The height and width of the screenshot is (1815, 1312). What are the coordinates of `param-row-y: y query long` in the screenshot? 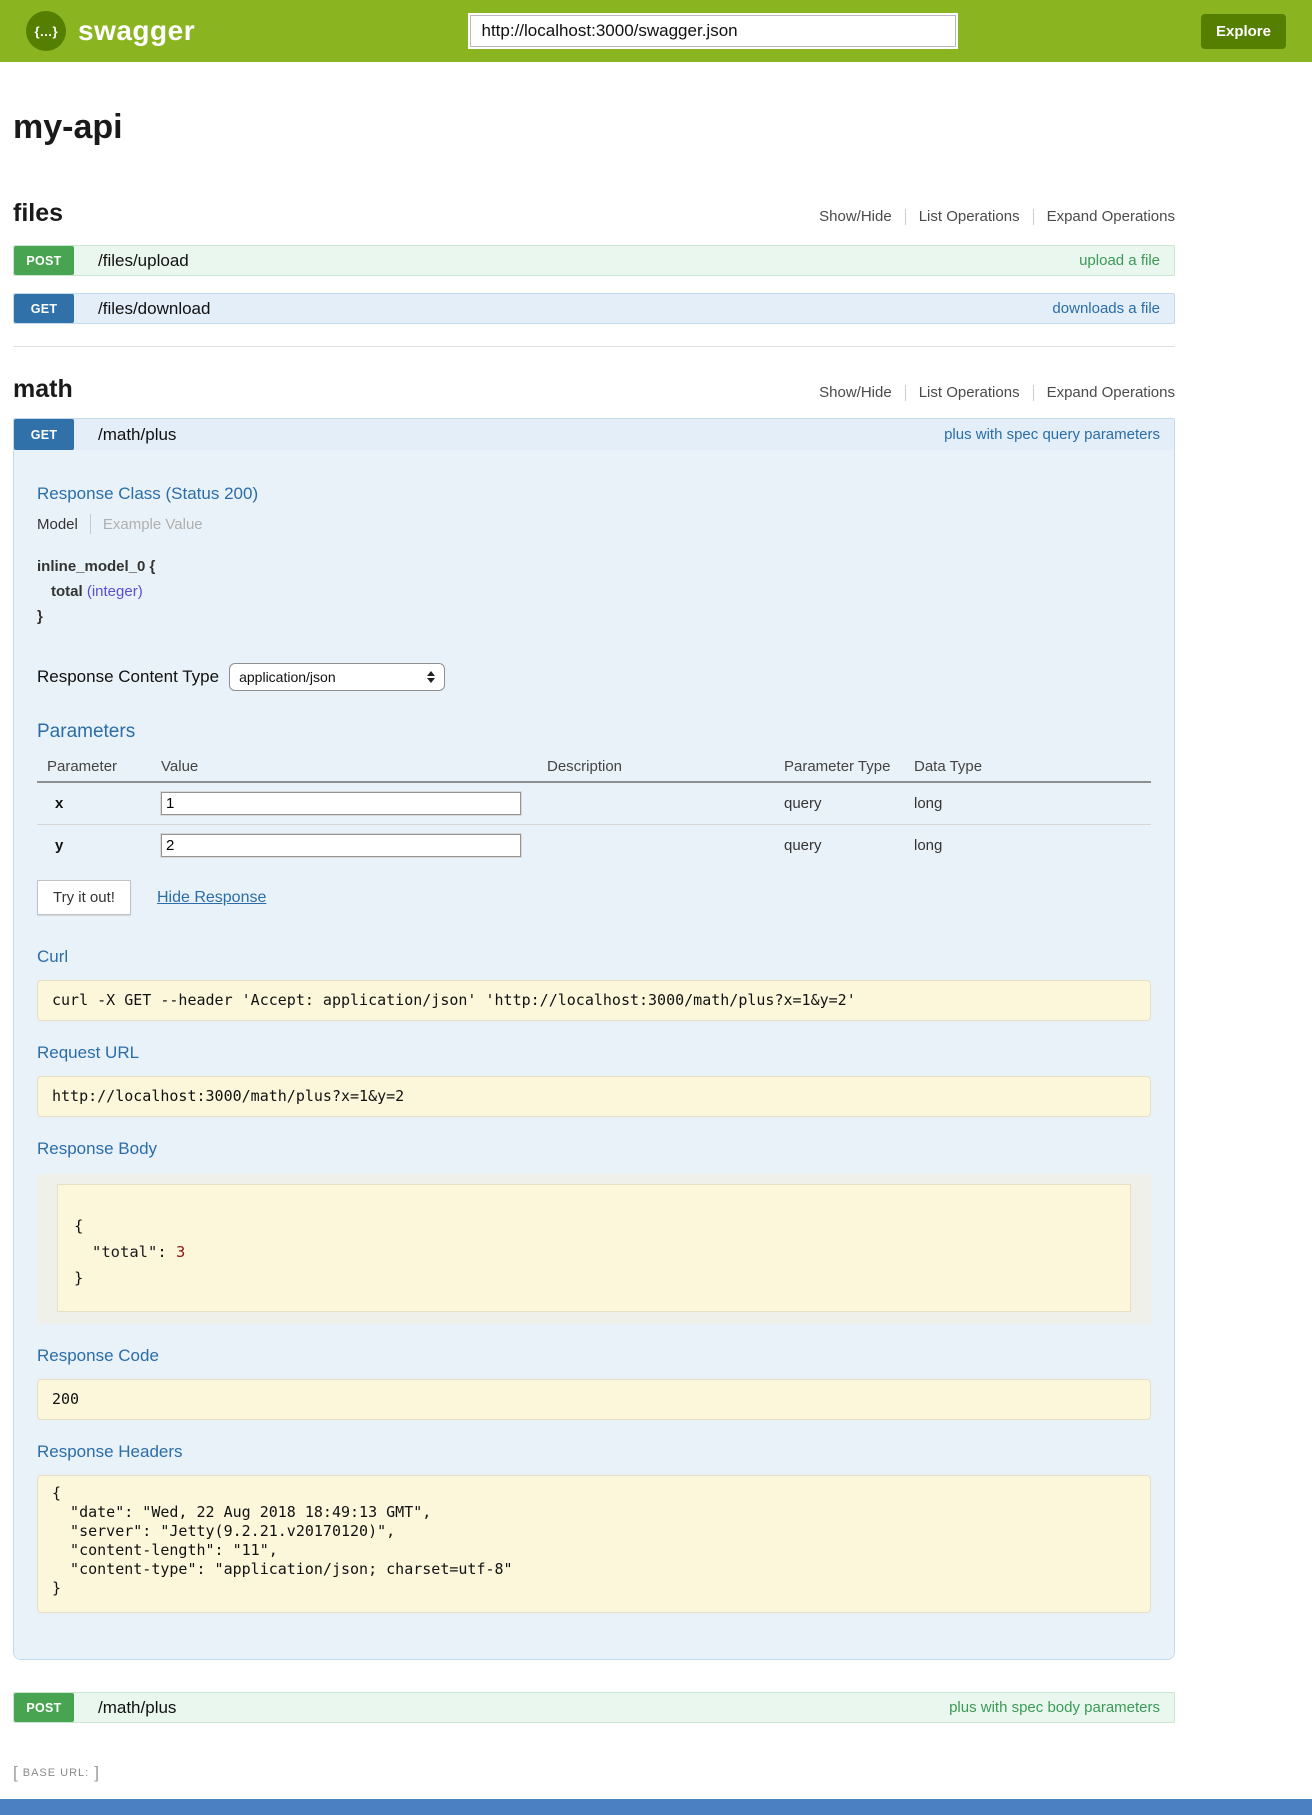 It's located at (594, 846).